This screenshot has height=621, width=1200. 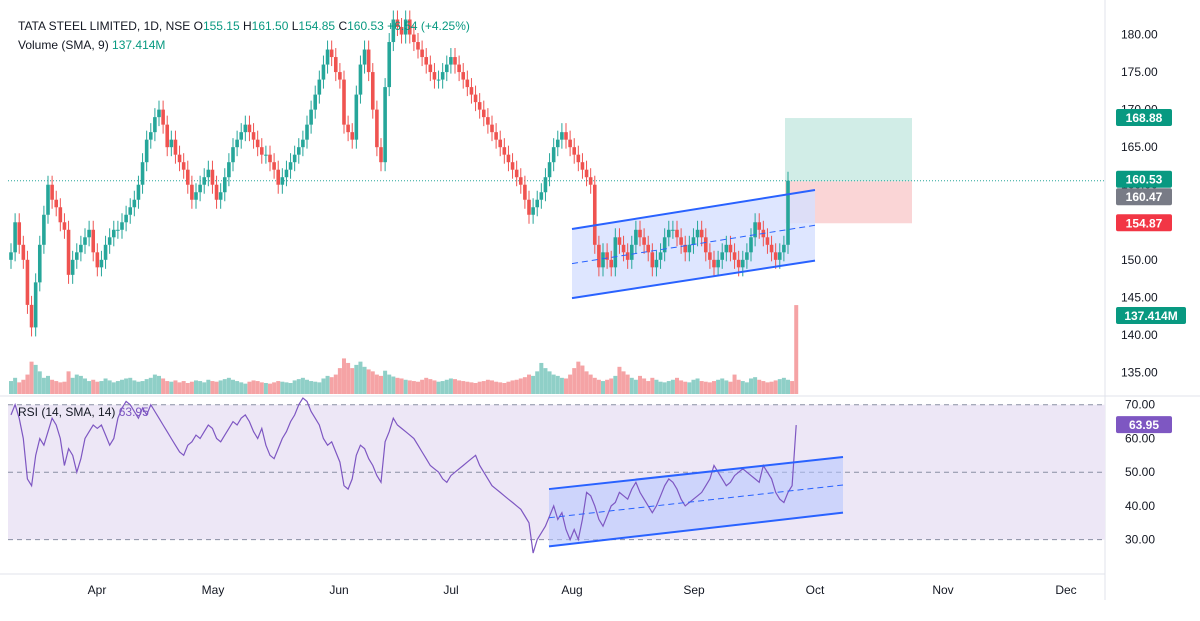 What do you see at coordinates (213, 590) in the screenshot?
I see `time-tick-label: May` at bounding box center [213, 590].